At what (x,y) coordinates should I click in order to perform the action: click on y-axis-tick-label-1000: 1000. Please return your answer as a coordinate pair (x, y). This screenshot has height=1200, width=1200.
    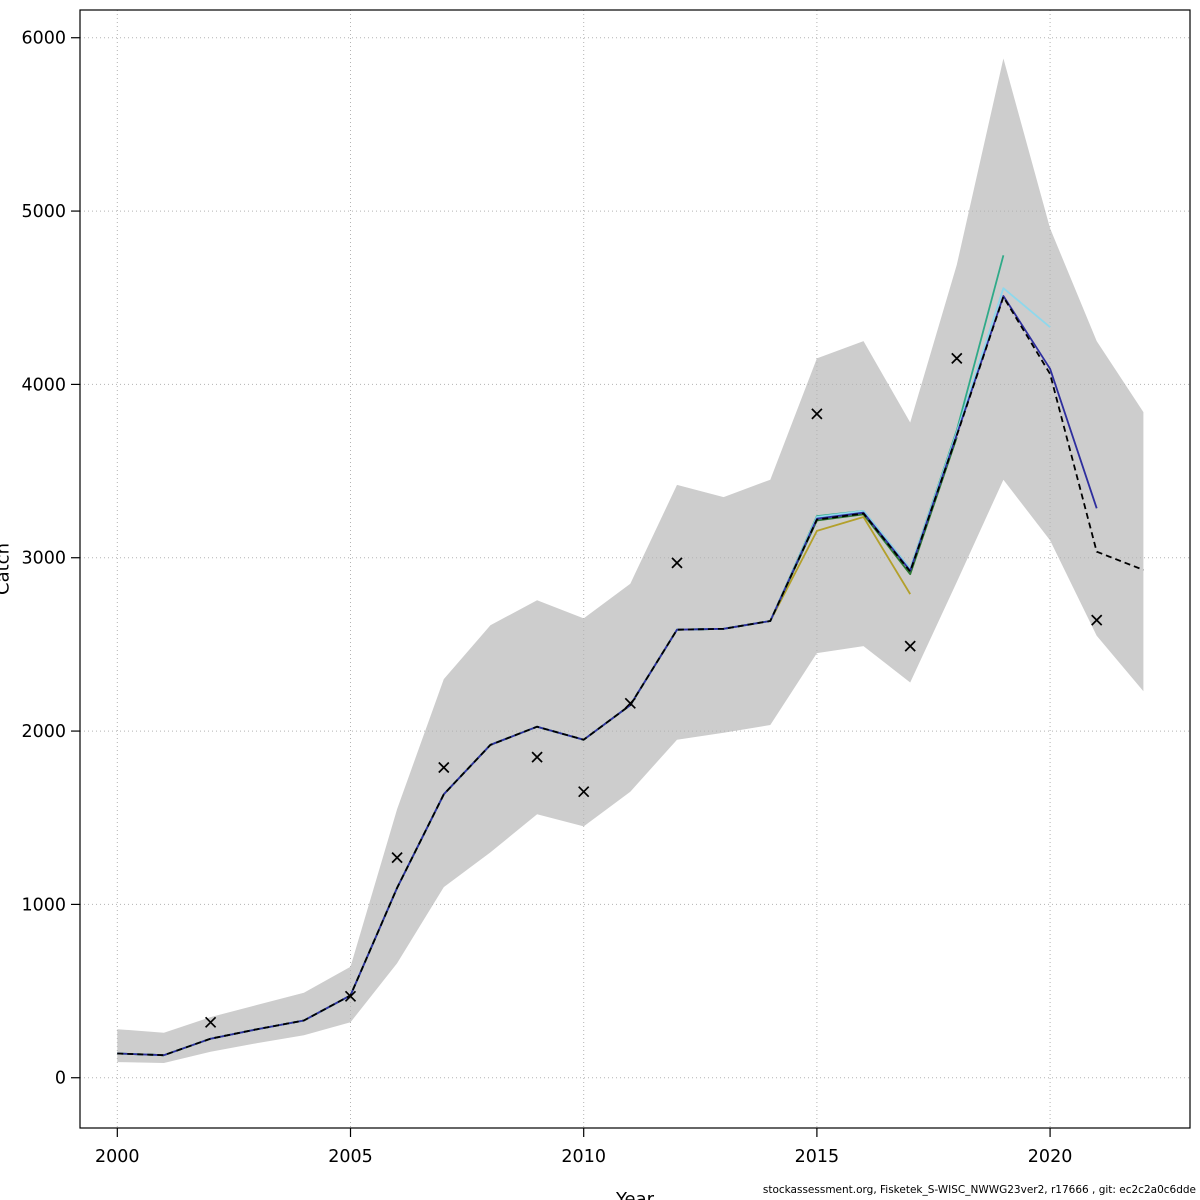
    Looking at the image, I should click on (43, 905).